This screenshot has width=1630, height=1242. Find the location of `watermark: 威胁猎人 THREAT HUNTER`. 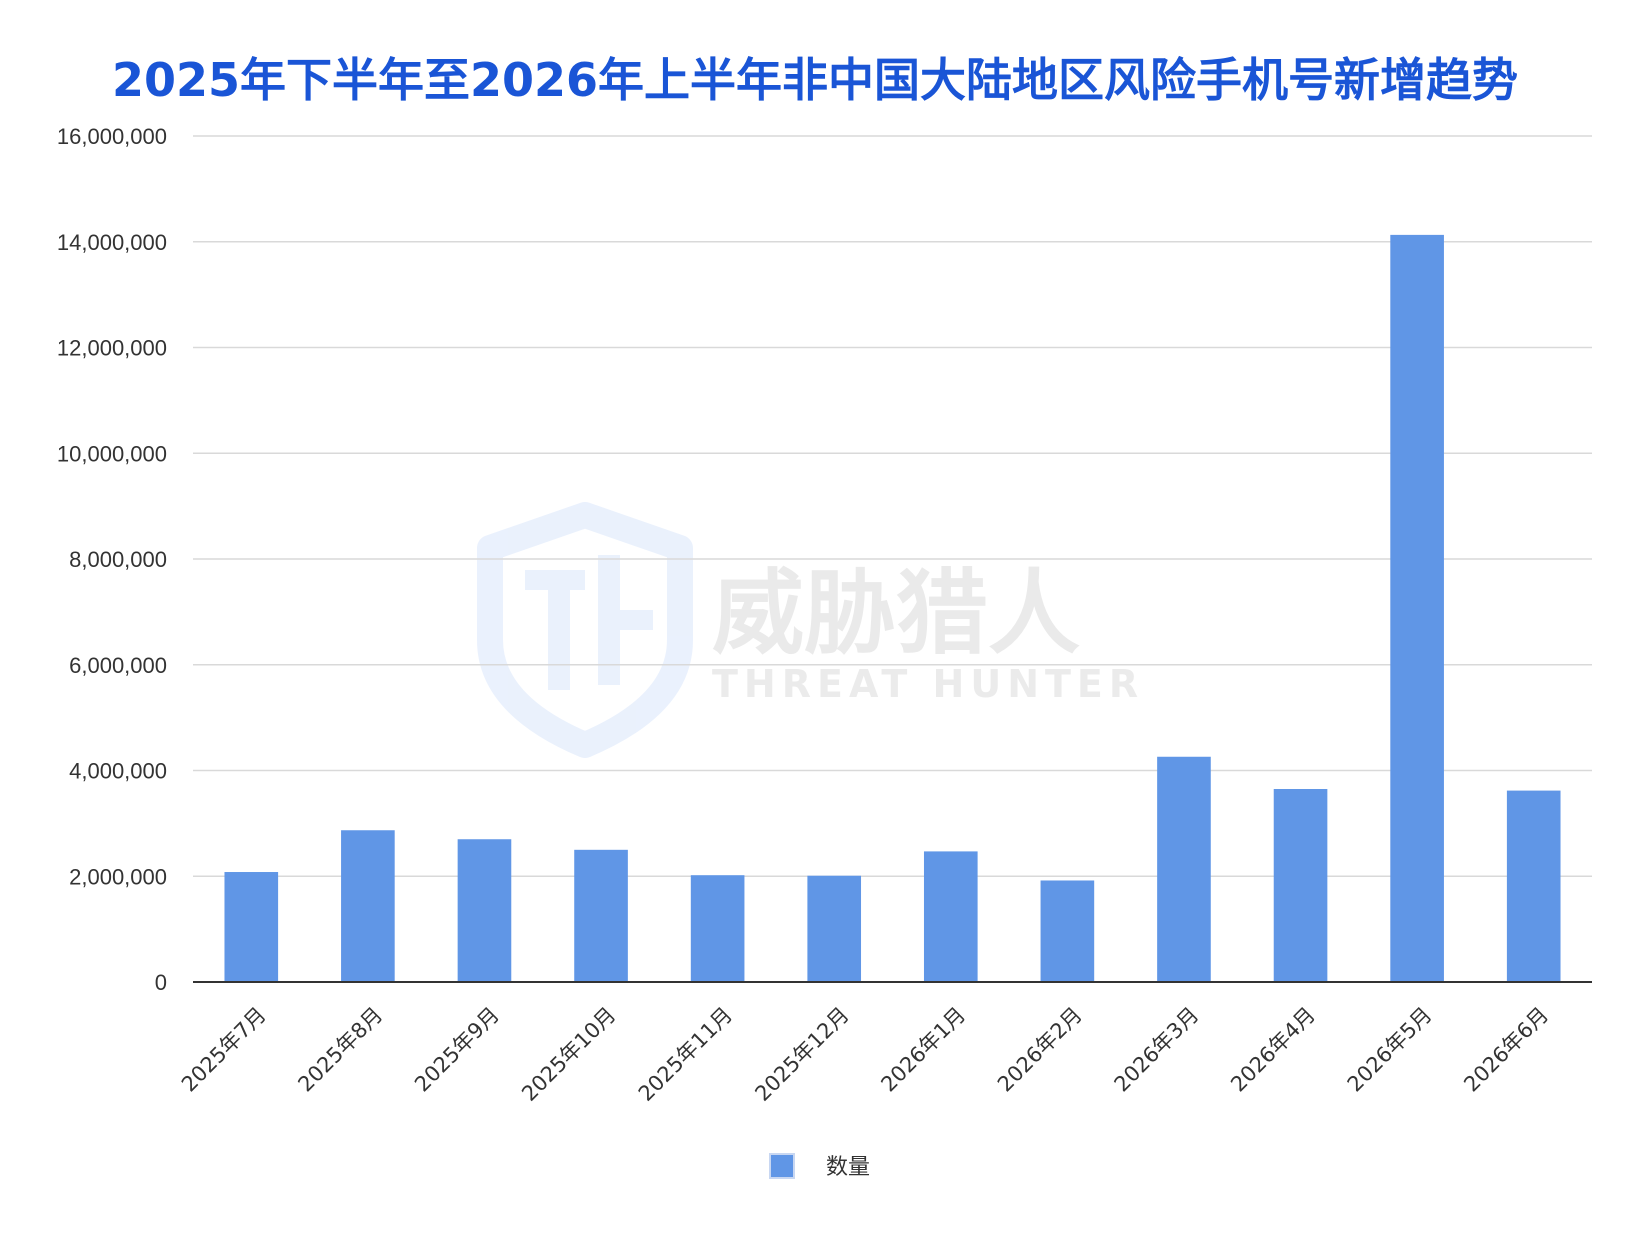

watermark: 威胁猎人 THREAT HUNTER is located at coordinates (810, 630).